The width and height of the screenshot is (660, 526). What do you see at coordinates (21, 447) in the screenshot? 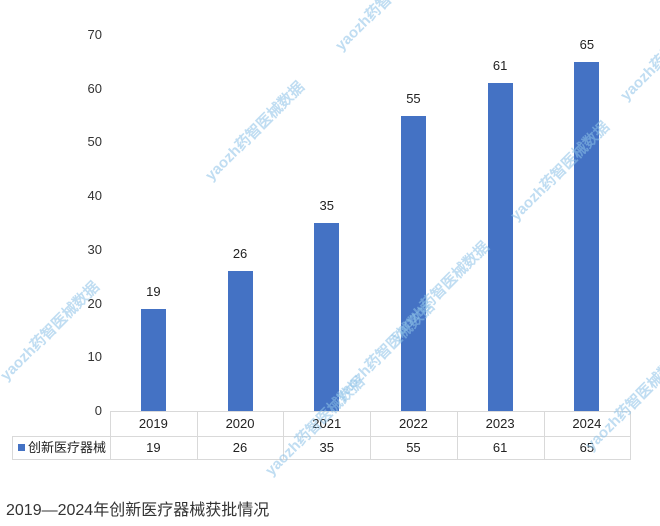
I see `legend-swatch-icon` at bounding box center [21, 447].